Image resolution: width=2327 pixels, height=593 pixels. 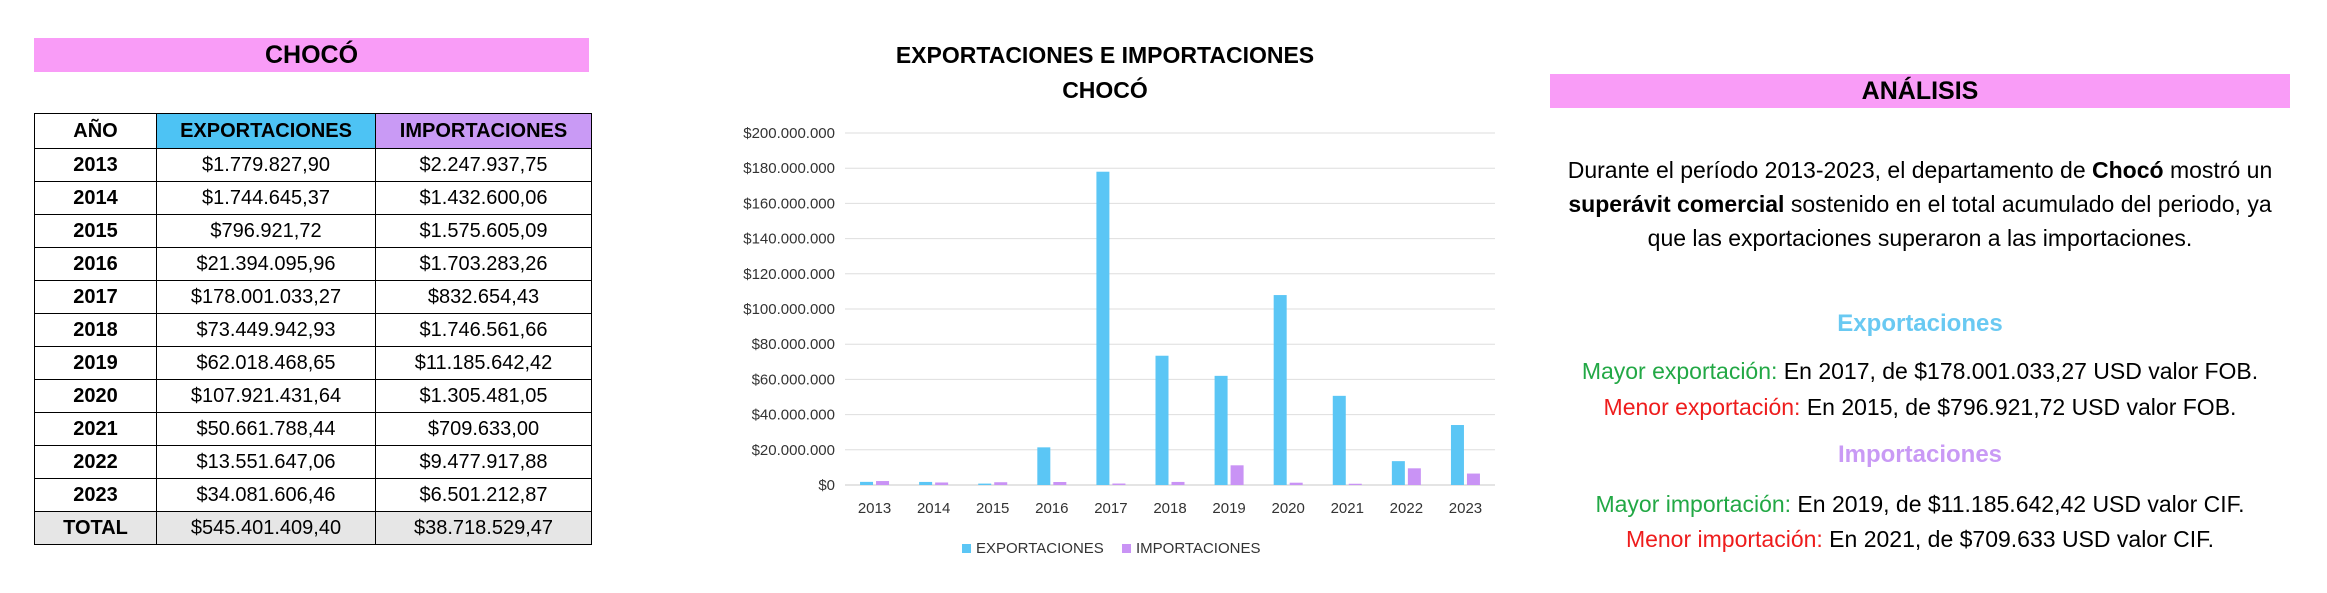 What do you see at coordinates (1724, 539) in the screenshot?
I see `min-import-label: Menor importación:` at bounding box center [1724, 539].